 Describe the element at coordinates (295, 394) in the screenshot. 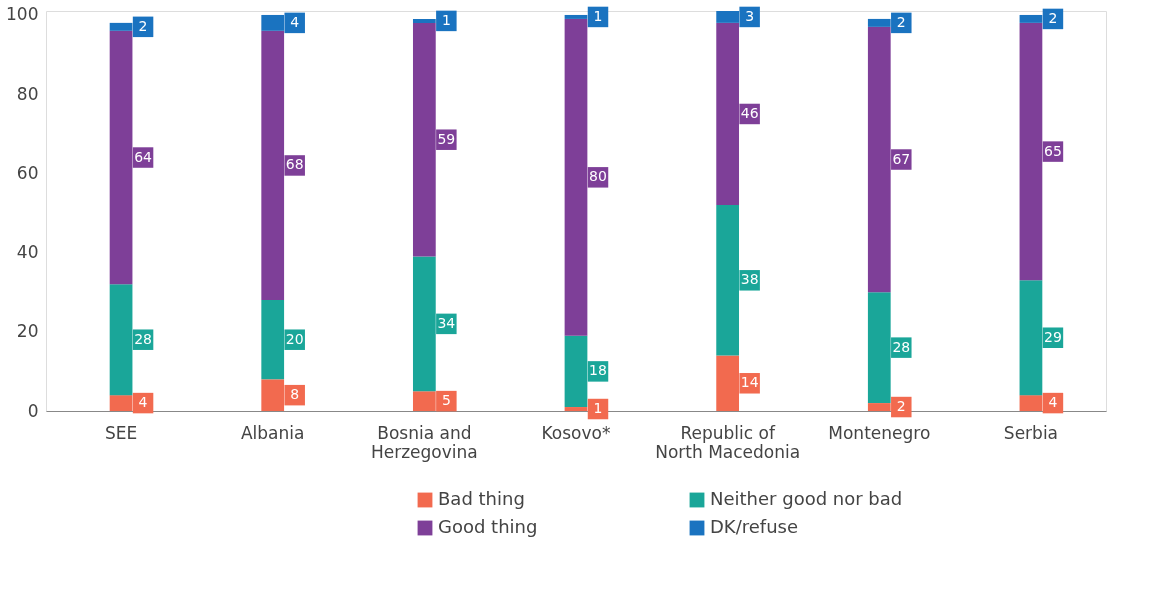

I see `data-label: 8` at that location.